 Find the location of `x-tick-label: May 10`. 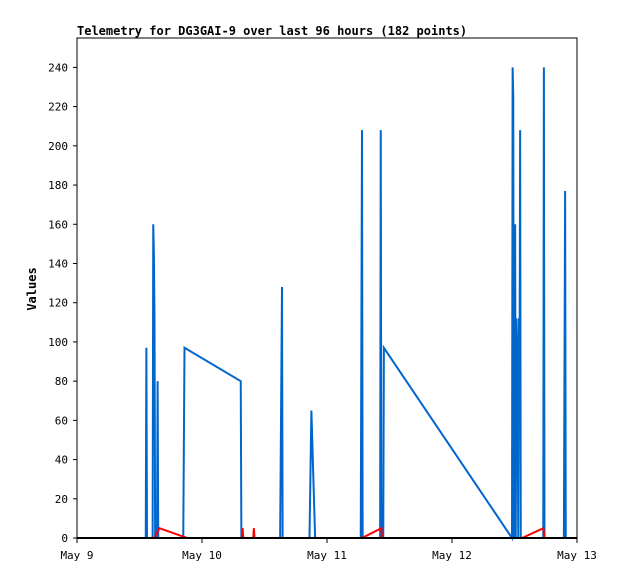

x-tick-label: May 10 is located at coordinates (202, 555).